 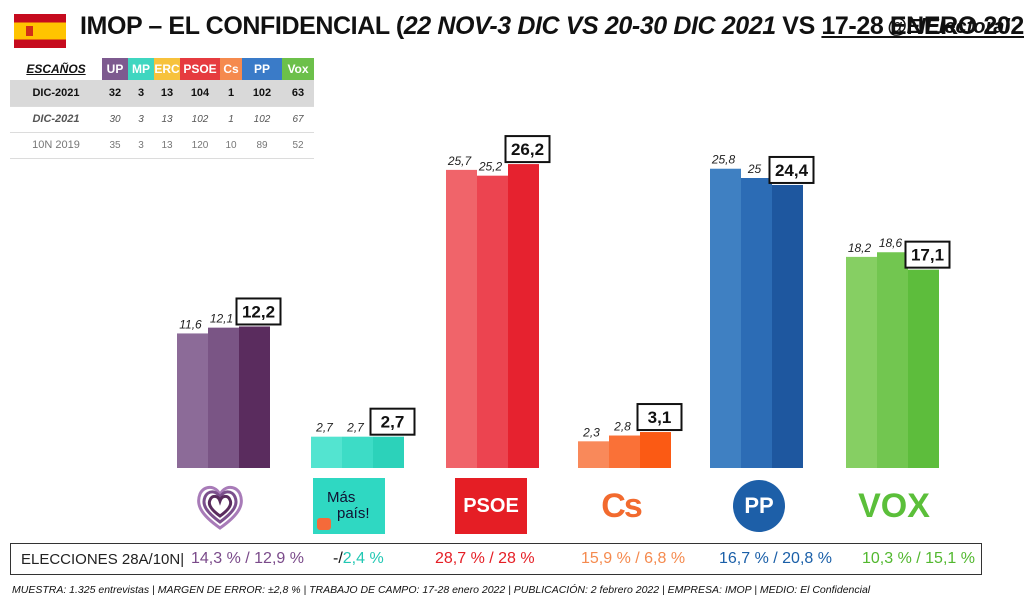 I want to click on seats-label: ESCAÑOS, so click(x=56, y=69).